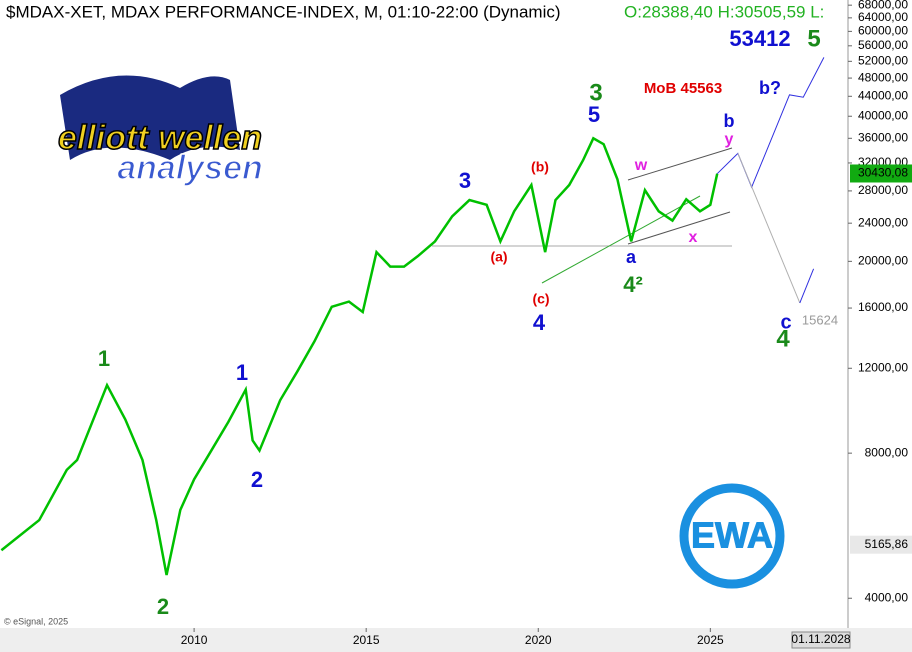 The width and height of the screenshot is (912, 652). I want to click on y-tick-label: 36000,00, so click(883, 137).